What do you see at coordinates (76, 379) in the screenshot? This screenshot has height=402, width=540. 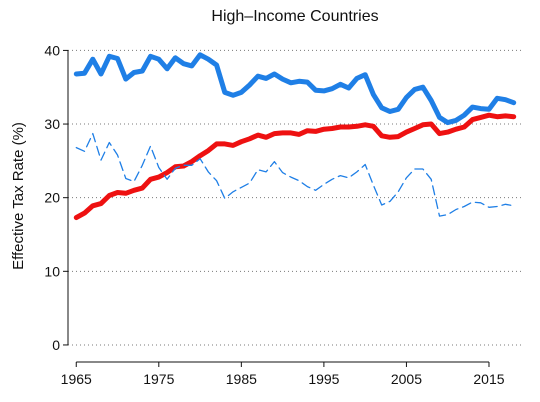 I see `x-tick-label: 1965` at bounding box center [76, 379].